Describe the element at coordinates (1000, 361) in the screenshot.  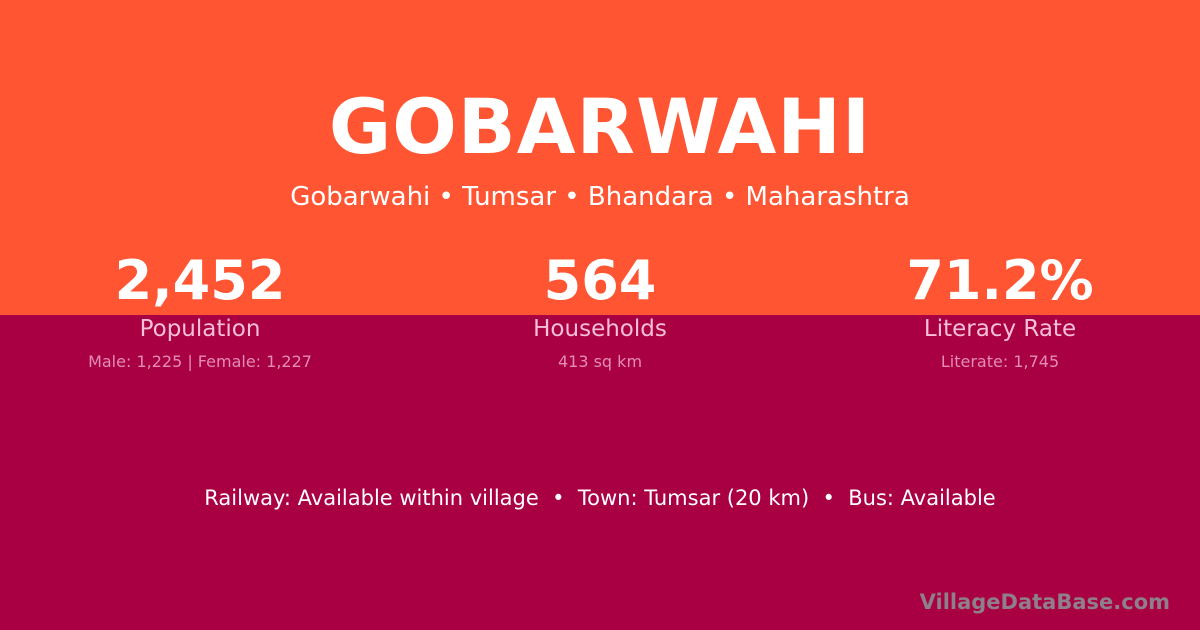
I see `stat-sub: Literate: 1,745` at that location.